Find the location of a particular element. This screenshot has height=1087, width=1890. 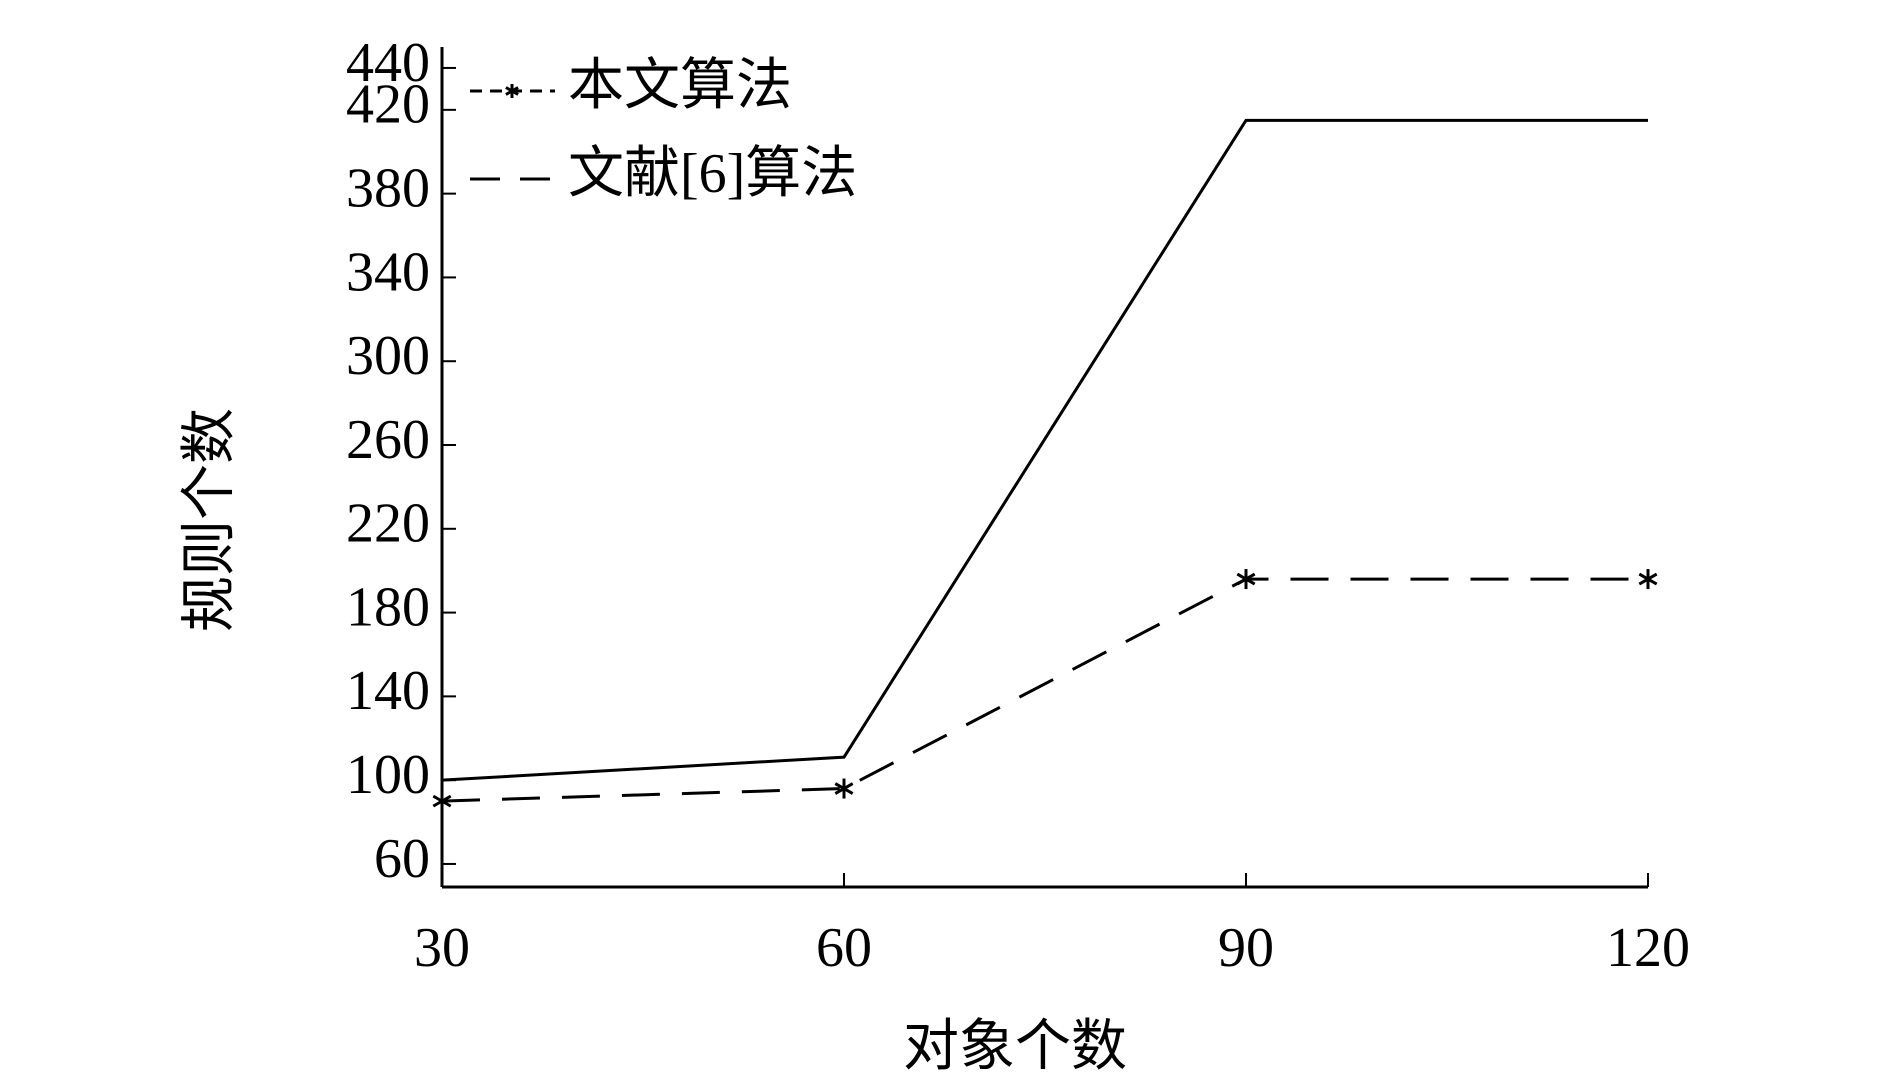

y-axis-label: 规则个数 is located at coordinates (210, 520).